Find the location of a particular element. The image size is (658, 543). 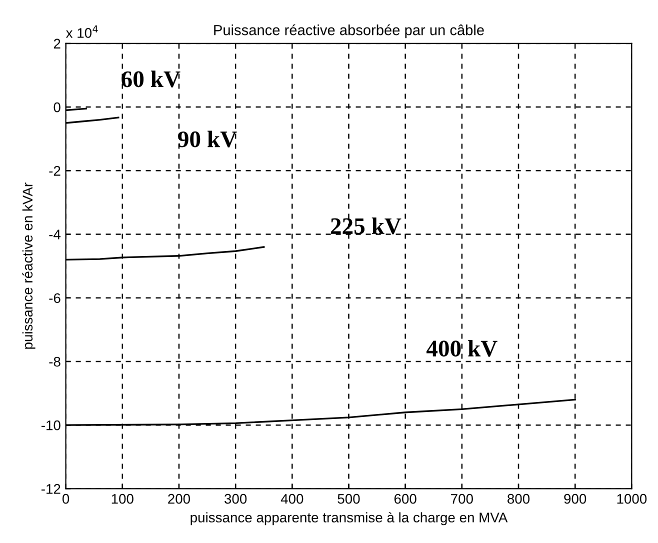

annotation: 90 kV is located at coordinates (207, 139).